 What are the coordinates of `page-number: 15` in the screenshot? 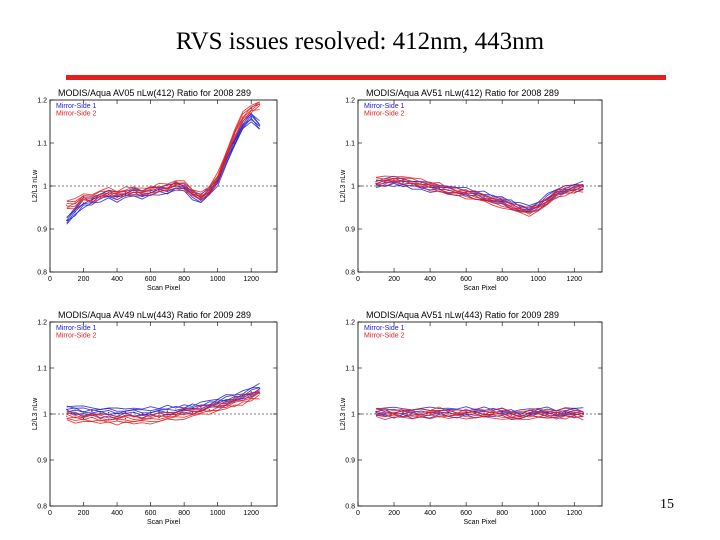 It's located at (667, 504).